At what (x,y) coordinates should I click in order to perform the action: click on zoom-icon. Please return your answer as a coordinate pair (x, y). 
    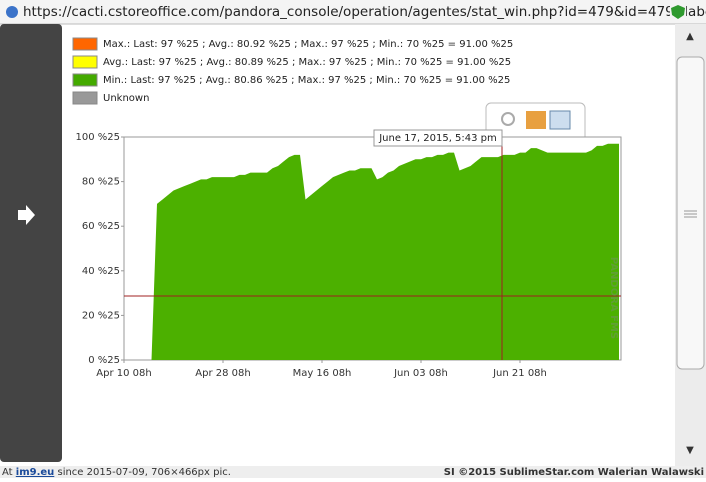
    Looking at the image, I should click on (508, 119).